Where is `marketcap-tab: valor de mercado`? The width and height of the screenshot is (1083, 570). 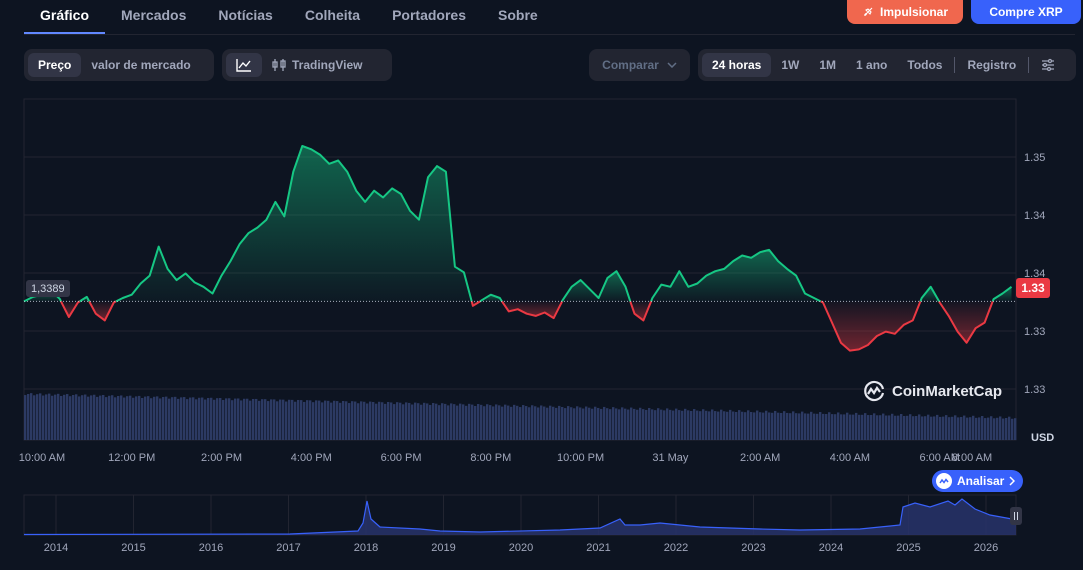
marketcap-tab: valor de mercado is located at coordinates (141, 65).